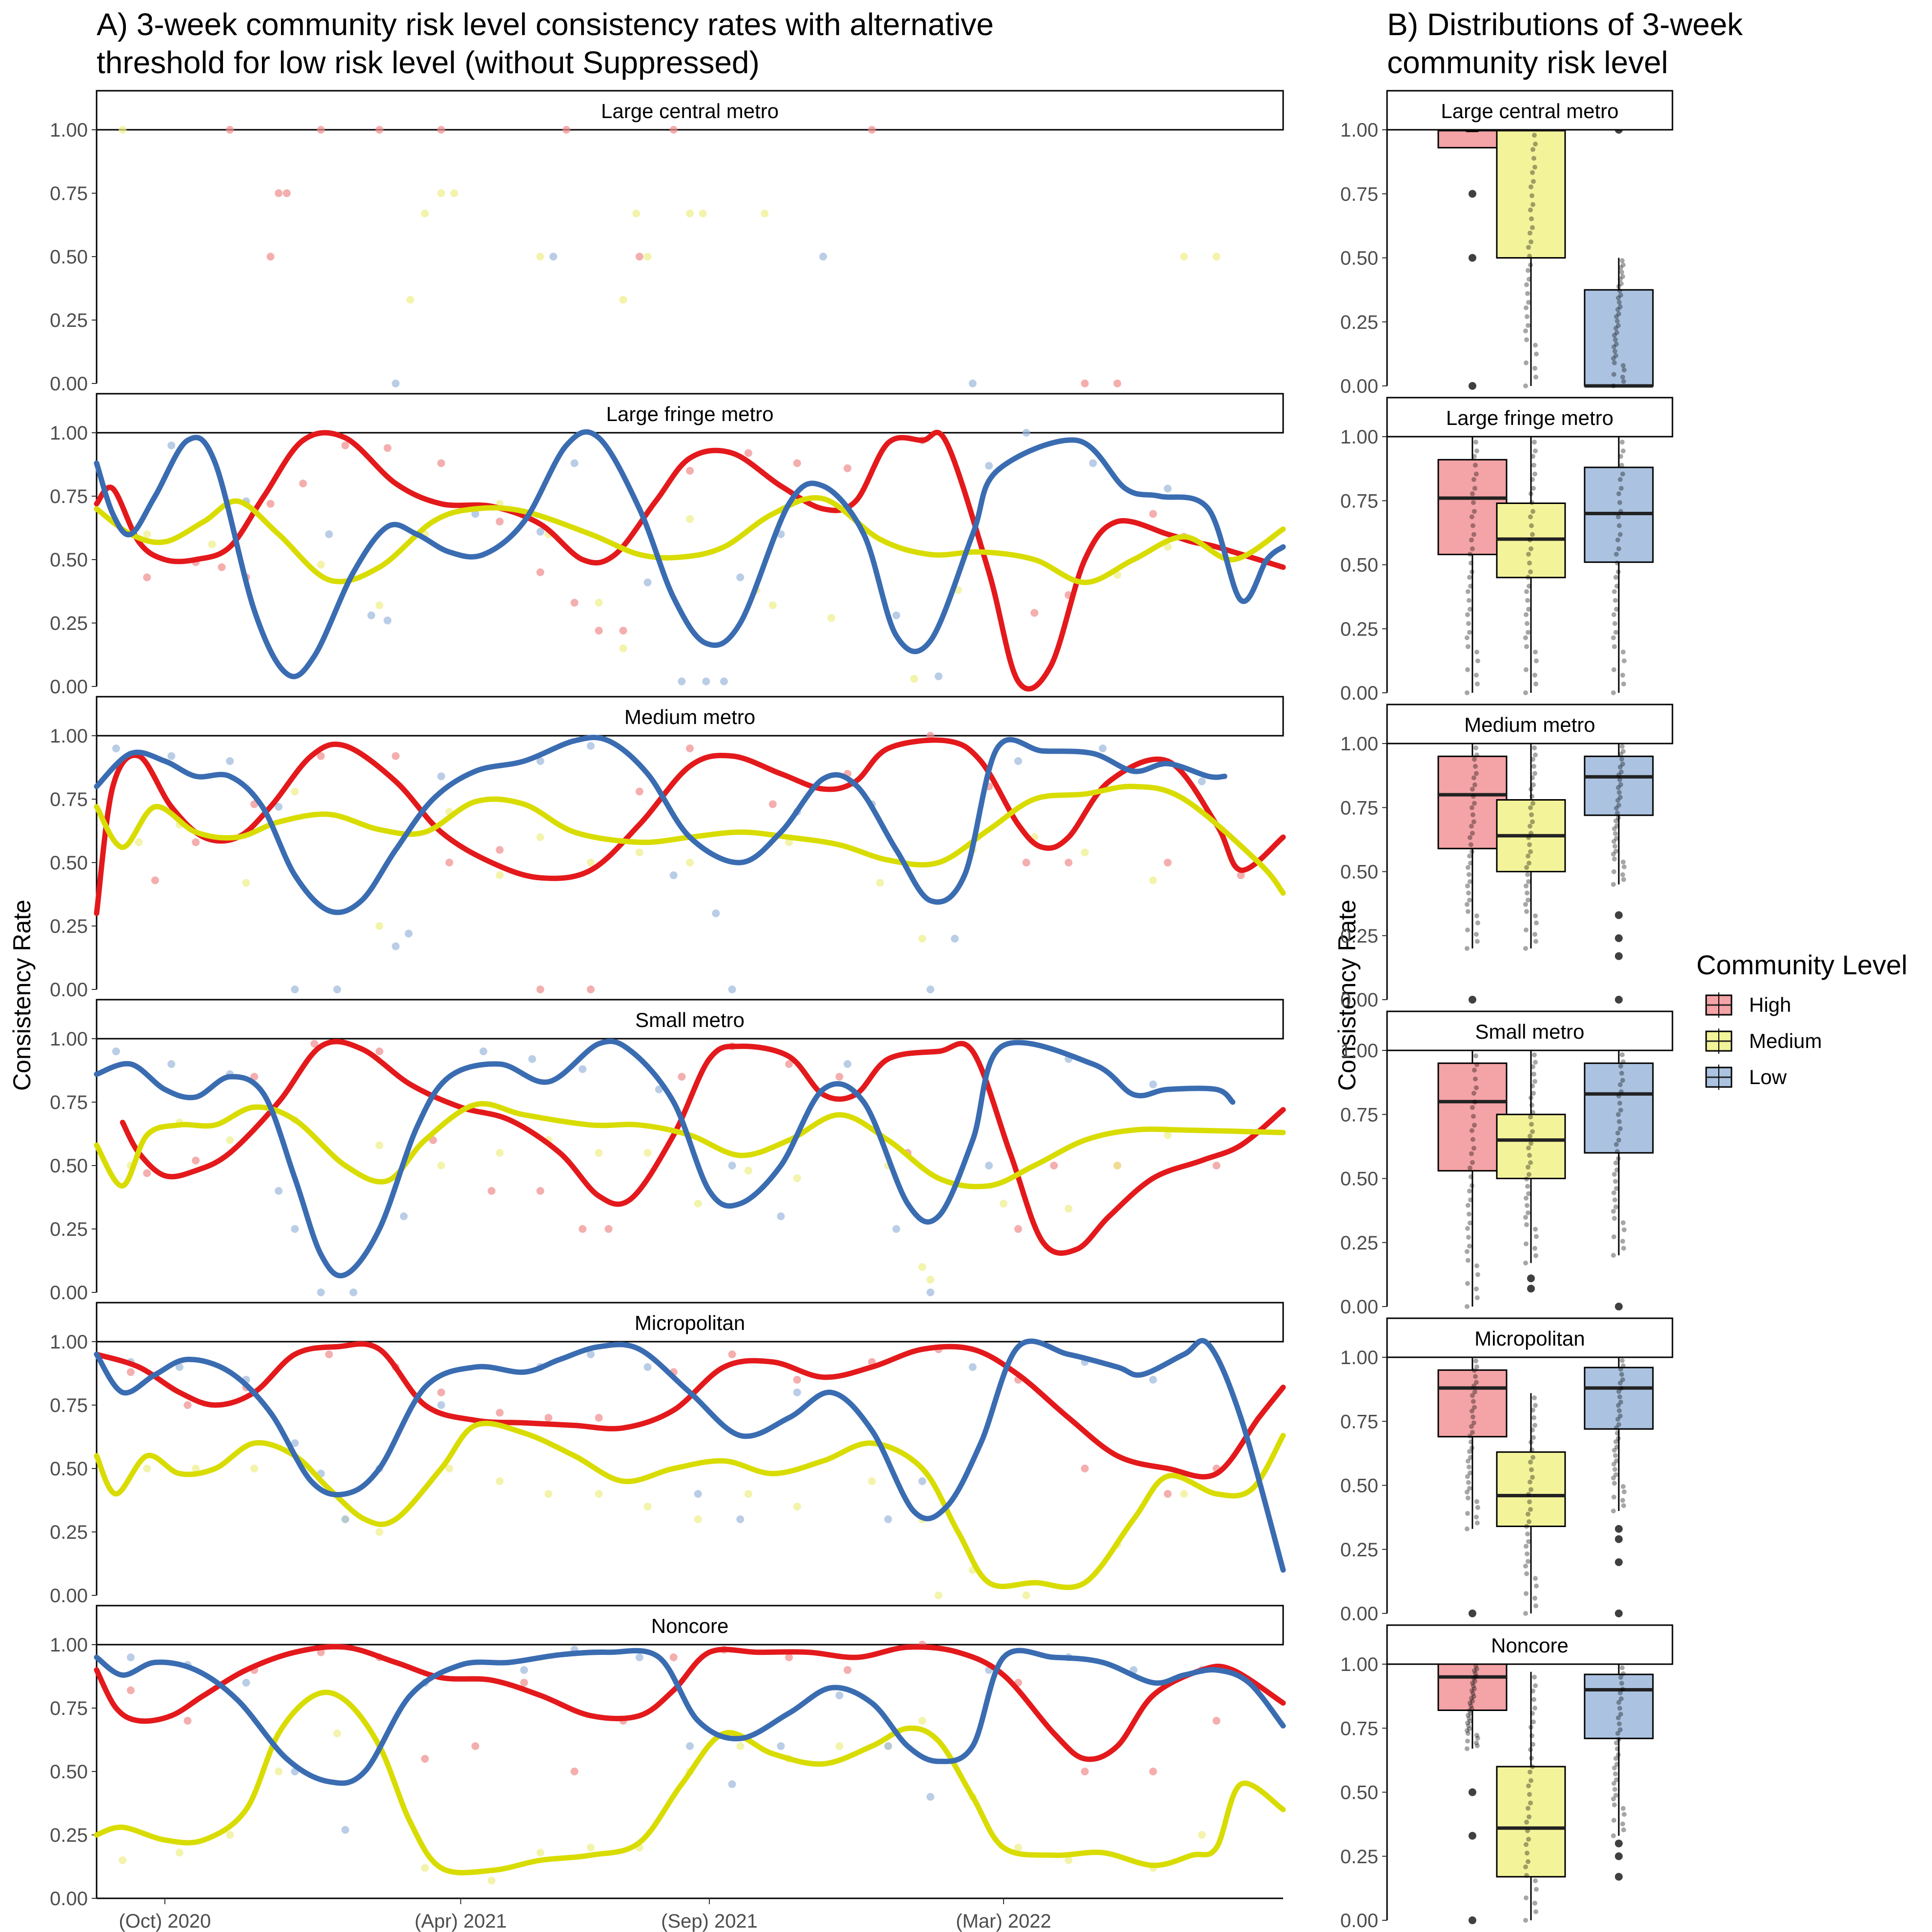 Image resolution: width=1932 pixels, height=1932 pixels. I want to click on y-tick-label: 0.00, so click(69, 1293).